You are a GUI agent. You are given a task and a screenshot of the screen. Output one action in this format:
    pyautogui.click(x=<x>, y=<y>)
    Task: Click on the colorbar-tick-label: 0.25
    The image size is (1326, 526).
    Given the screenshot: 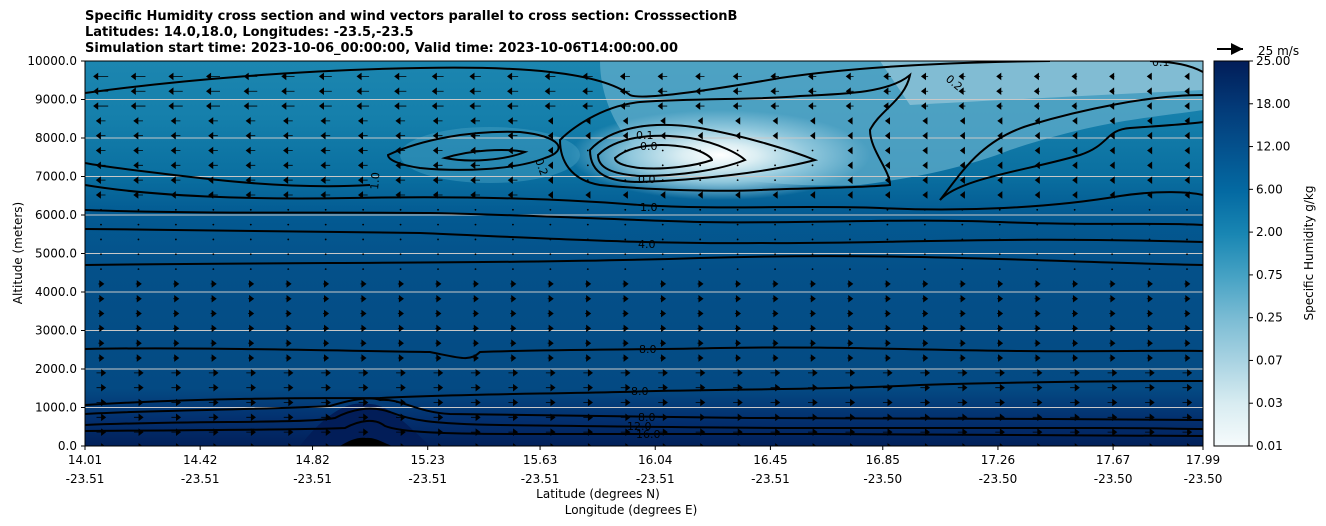 What is the action you would take?
    pyautogui.click(x=1269, y=318)
    